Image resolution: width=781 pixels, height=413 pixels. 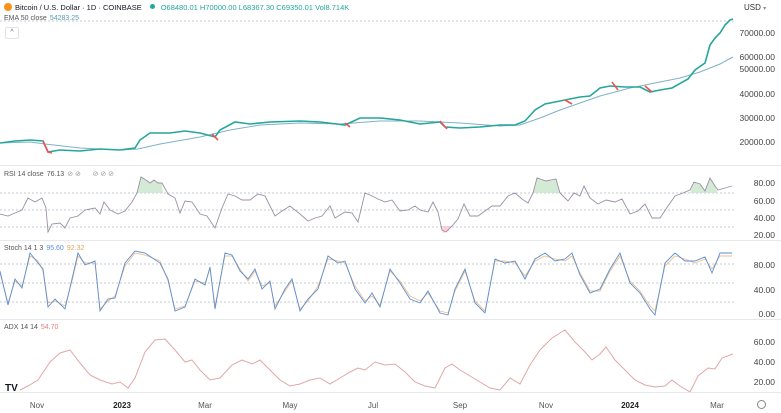 I want to click on chevron-down-icon: ▾, so click(x=765, y=9).